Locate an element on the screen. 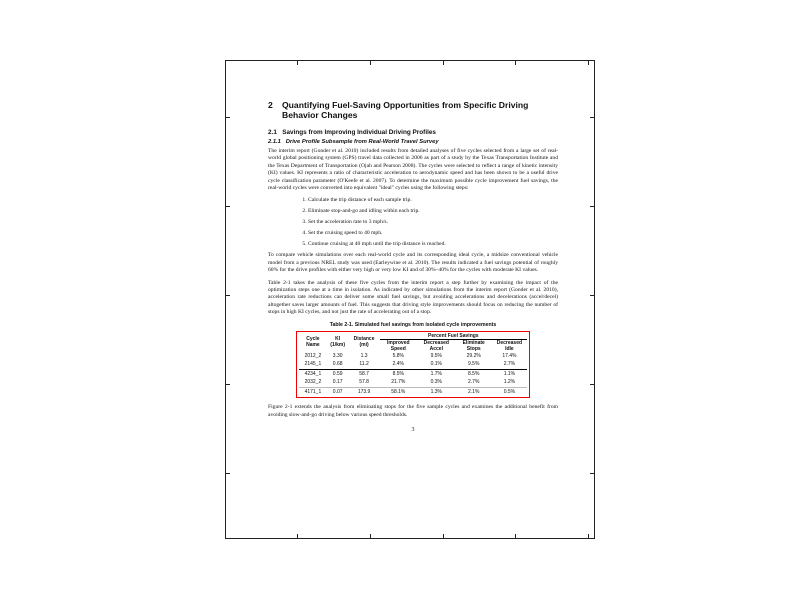  table-cell: 0.17 is located at coordinates (337, 382).